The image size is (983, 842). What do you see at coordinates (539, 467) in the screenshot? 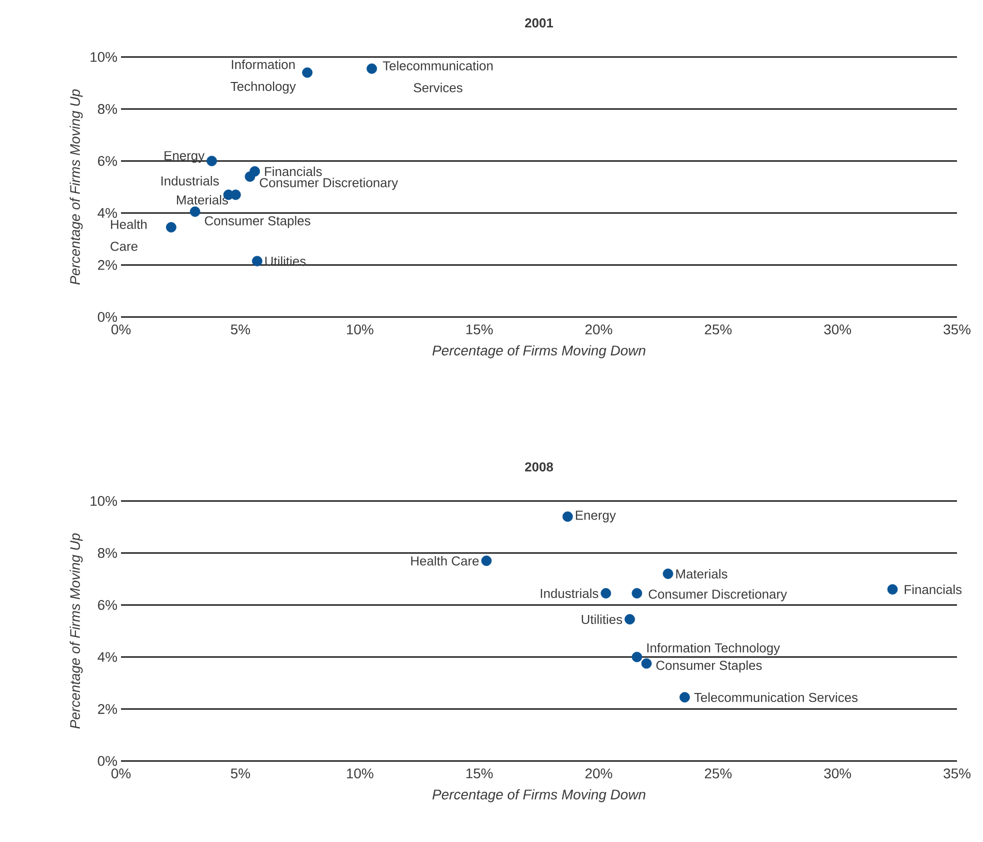
I see `chart-title: 2008` at bounding box center [539, 467].